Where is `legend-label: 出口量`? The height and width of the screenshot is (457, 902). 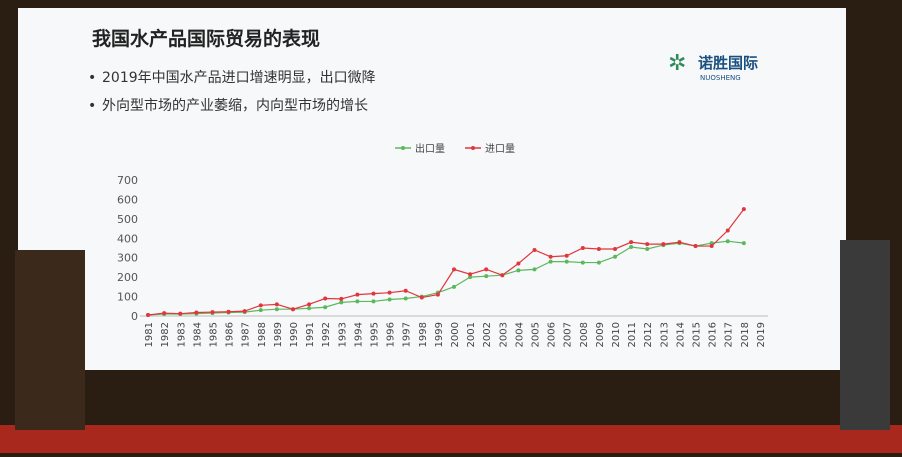 legend-label: 出口量 is located at coordinates (430, 148).